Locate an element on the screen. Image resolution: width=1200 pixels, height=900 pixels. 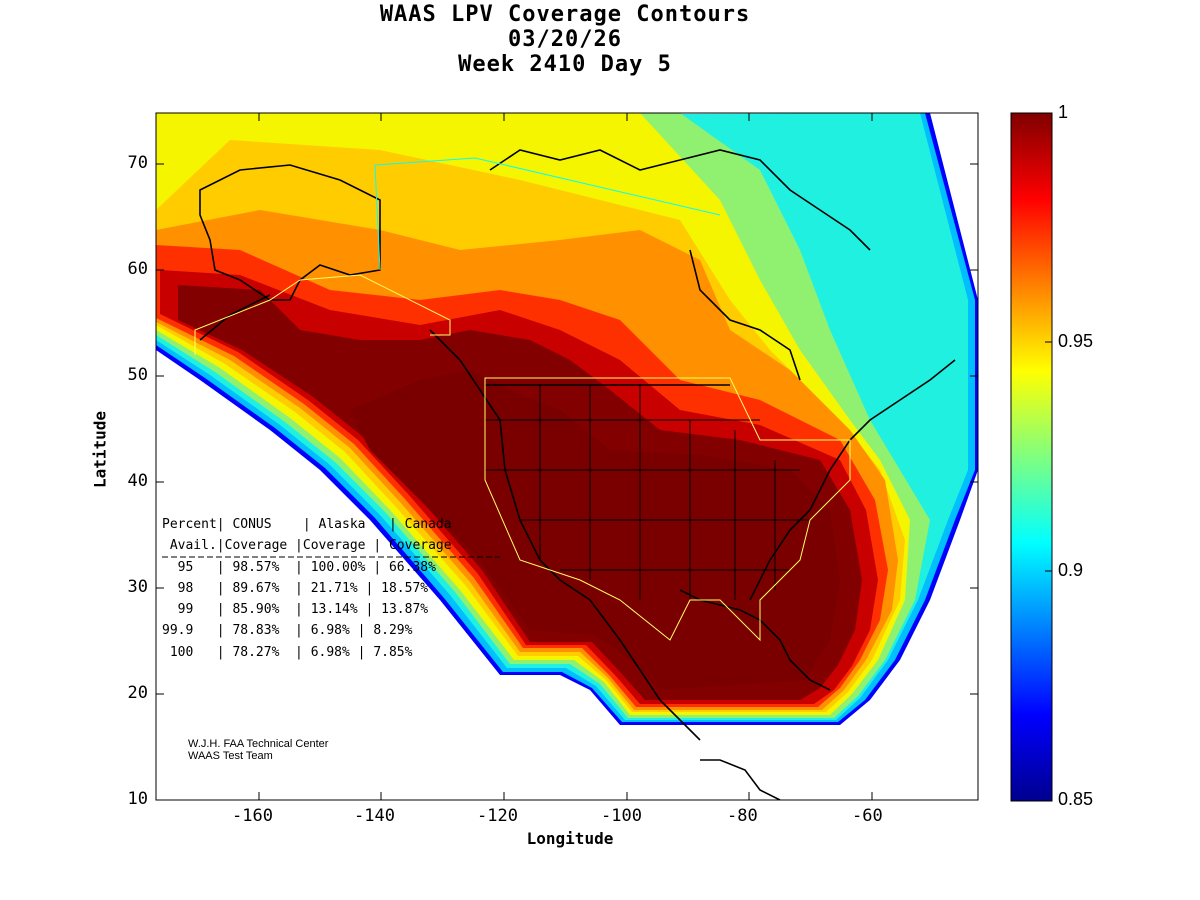
table-row: 95 | 98.57% | 100.00% | 66.38% is located at coordinates (299, 567).